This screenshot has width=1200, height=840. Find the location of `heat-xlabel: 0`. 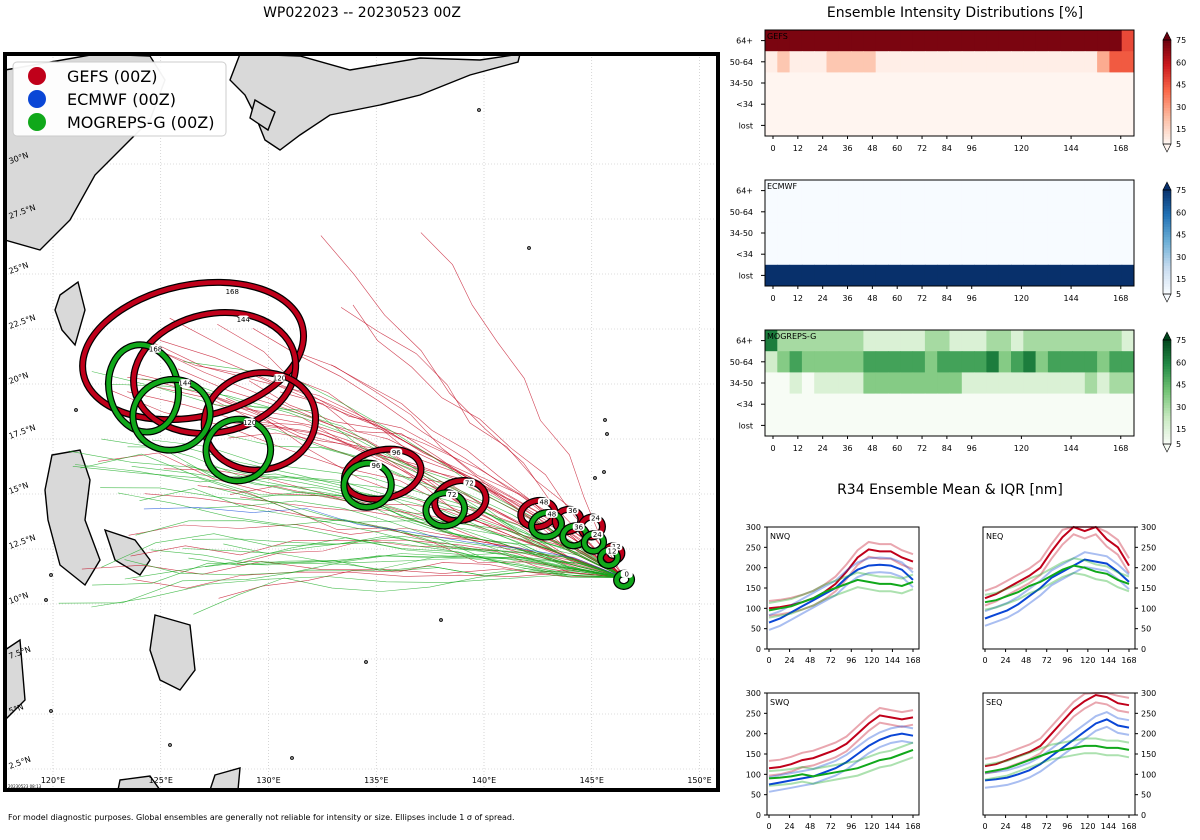

heat-xlabel: 0 is located at coordinates (772, 298).